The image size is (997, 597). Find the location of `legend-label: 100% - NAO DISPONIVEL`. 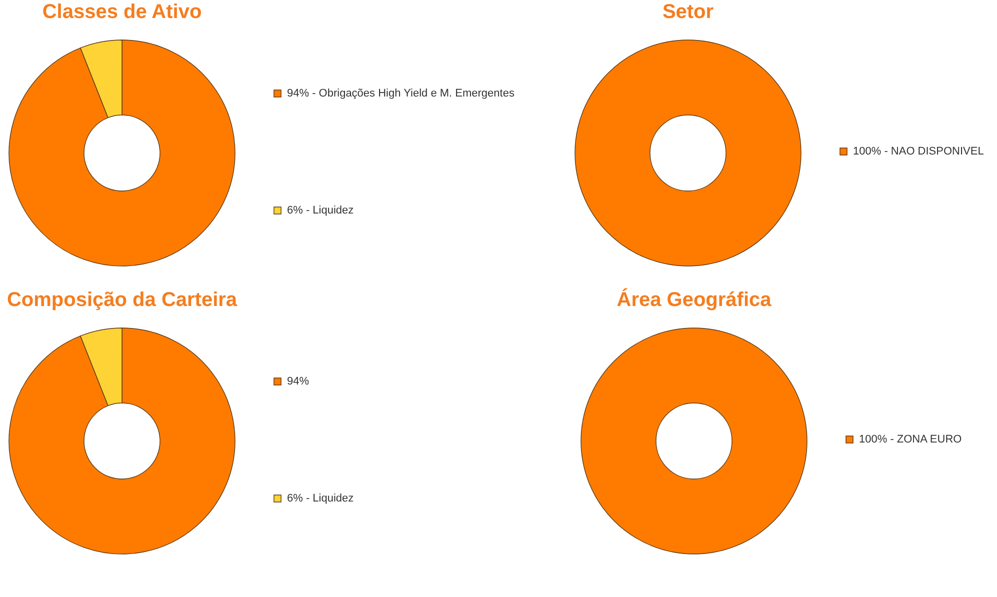

legend-label: 100% - NAO DISPONIVEL is located at coordinates (918, 152).